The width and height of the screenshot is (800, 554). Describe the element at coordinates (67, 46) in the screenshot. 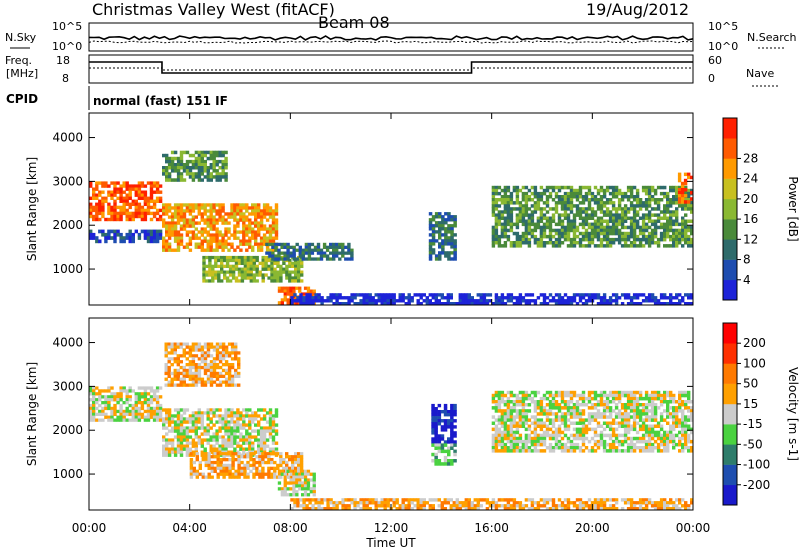

I see `nsky-bottom-tick: 10^0` at that location.